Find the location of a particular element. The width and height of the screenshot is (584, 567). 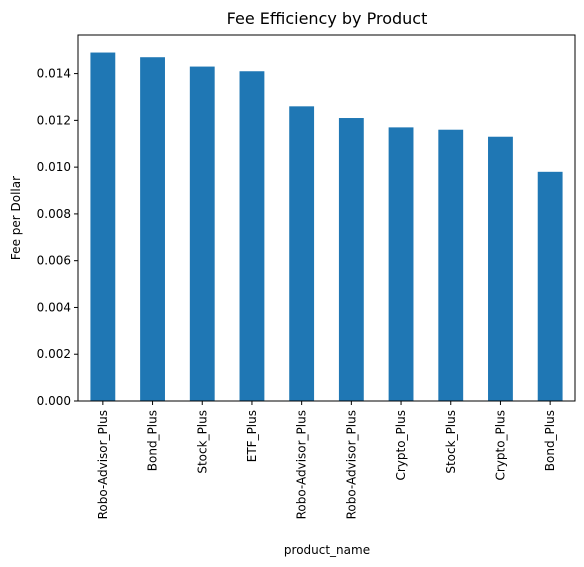

y-tick-label: 0.004 is located at coordinates (54, 307).